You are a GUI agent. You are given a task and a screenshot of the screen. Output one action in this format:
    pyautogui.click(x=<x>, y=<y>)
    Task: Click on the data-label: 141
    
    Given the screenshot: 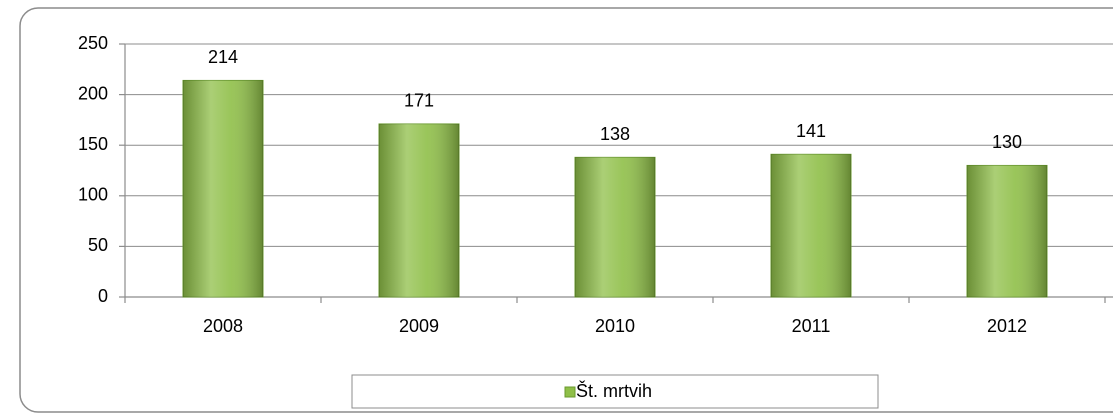 What is the action you would take?
    pyautogui.click(x=811, y=131)
    